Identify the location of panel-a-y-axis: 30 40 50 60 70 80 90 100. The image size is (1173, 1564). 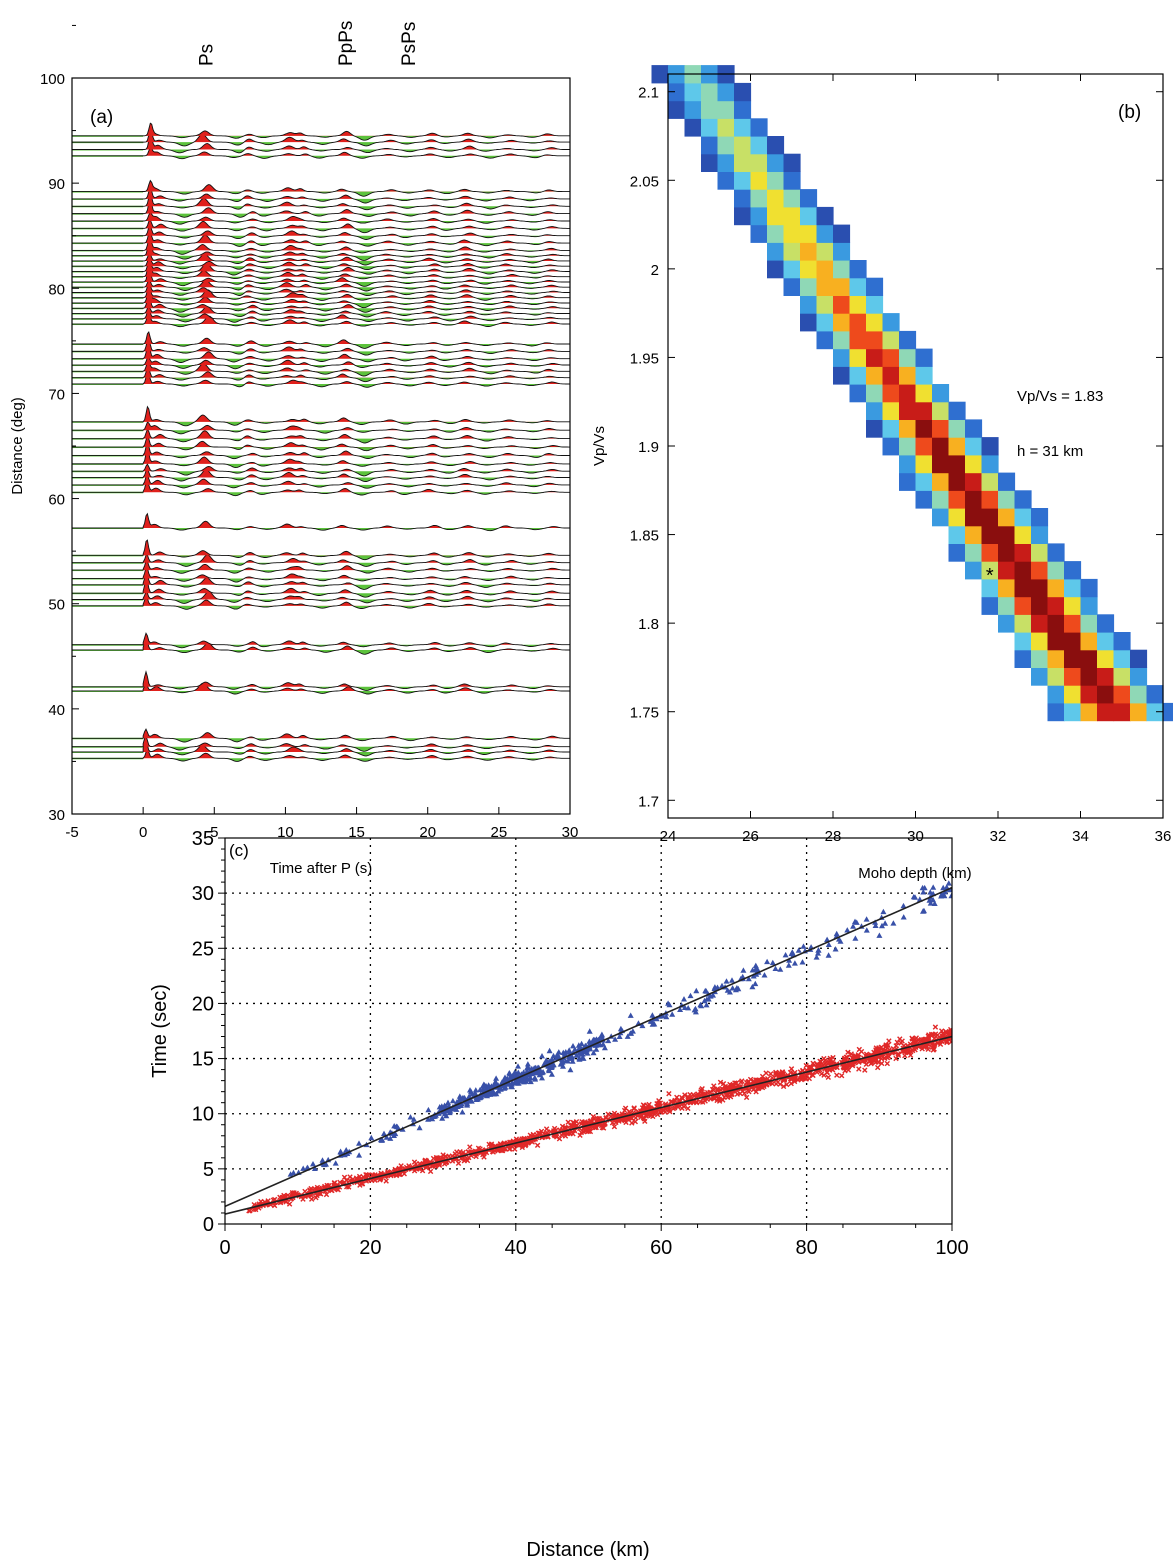
(59, 424).